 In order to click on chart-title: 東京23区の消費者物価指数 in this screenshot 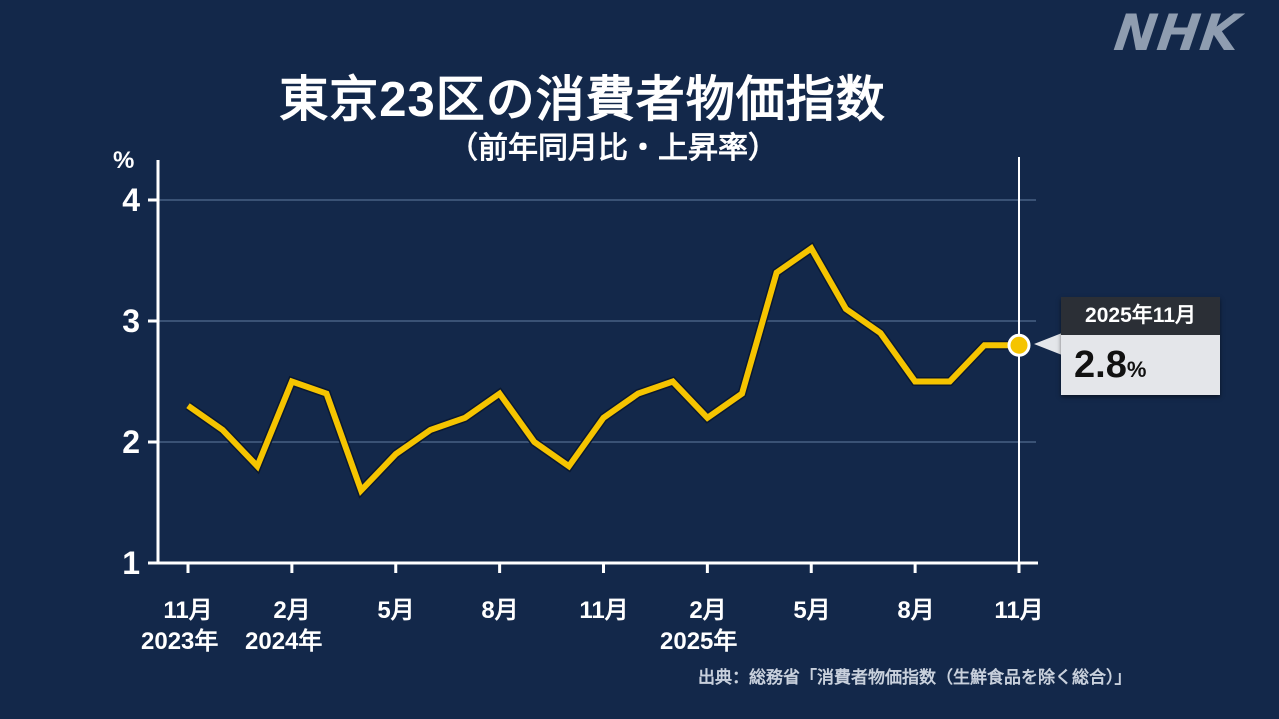, I will do `click(582, 100)`.